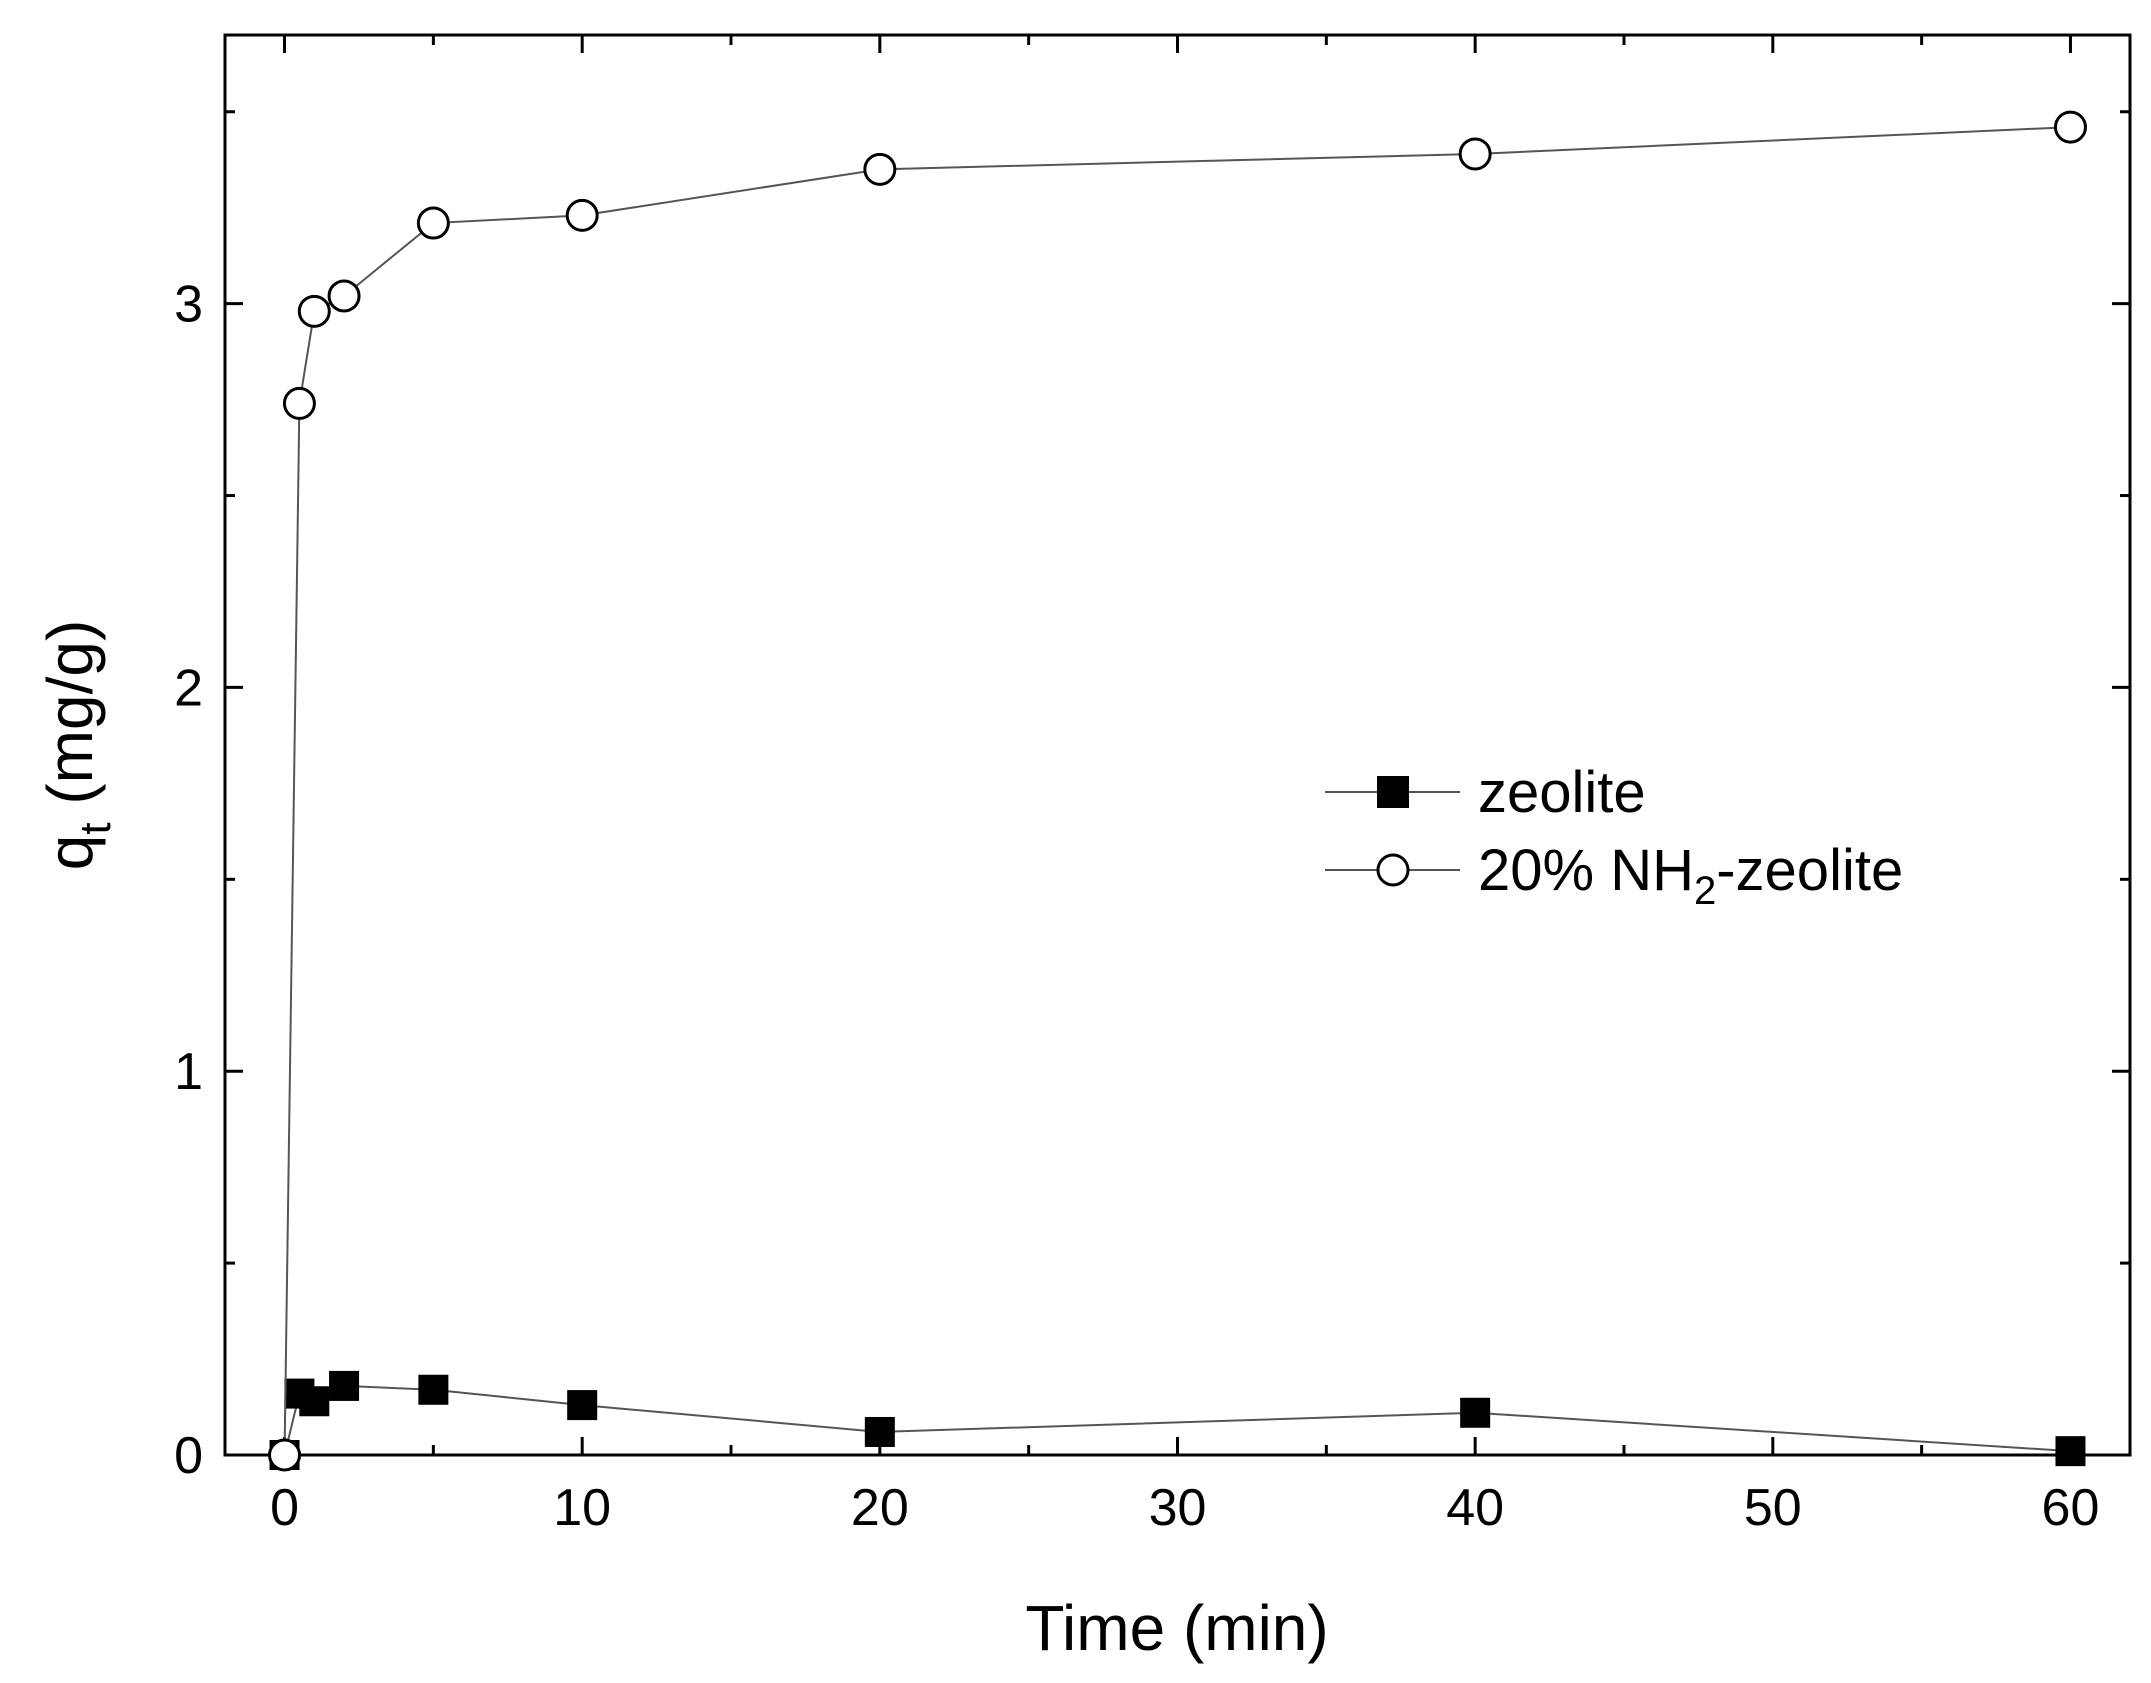 The image size is (2151, 1683). I want to click on y-tick-labels: 0 1 2 3, so click(188, 880).